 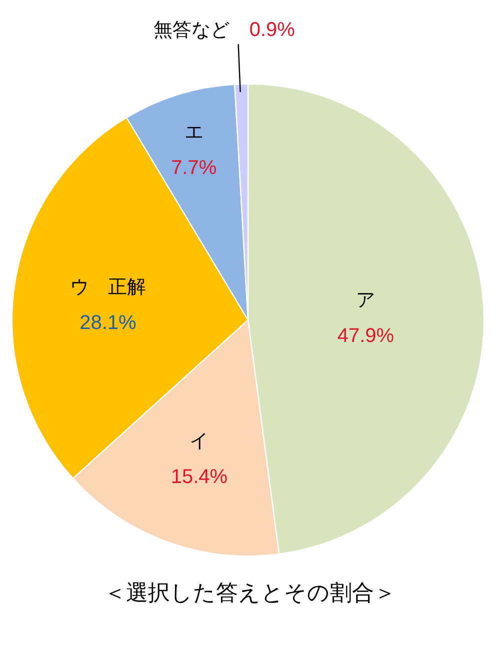 What do you see at coordinates (108, 323) in the screenshot?
I see `data-label: 28.1%` at bounding box center [108, 323].